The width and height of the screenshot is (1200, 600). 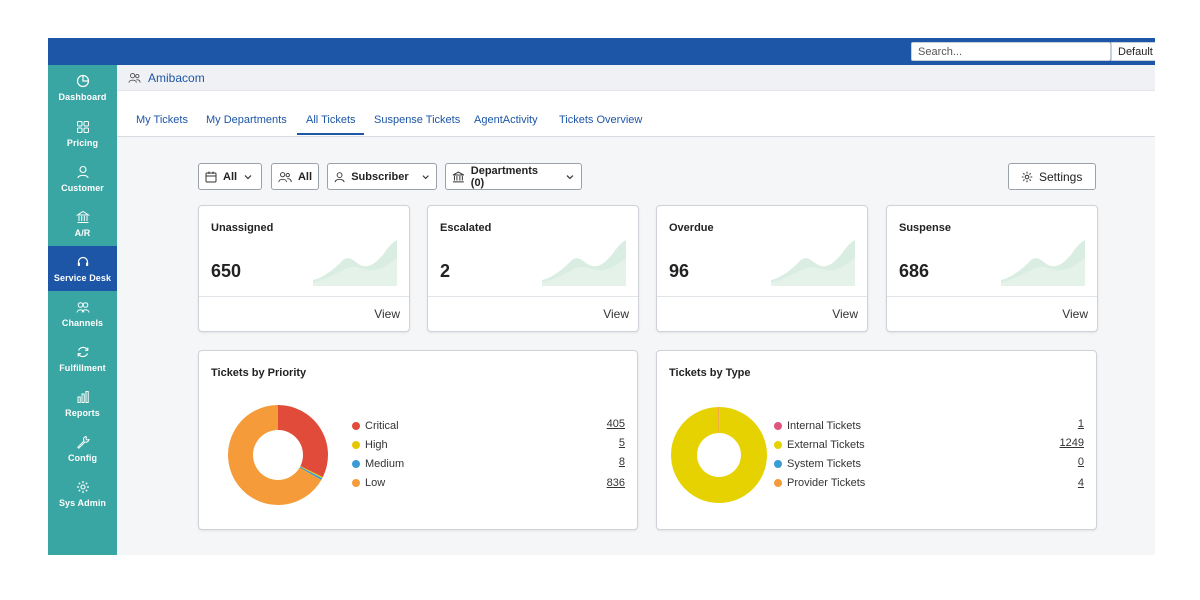 What do you see at coordinates (82, 223) in the screenshot?
I see `sidebar-item-ar: A/R` at bounding box center [82, 223].